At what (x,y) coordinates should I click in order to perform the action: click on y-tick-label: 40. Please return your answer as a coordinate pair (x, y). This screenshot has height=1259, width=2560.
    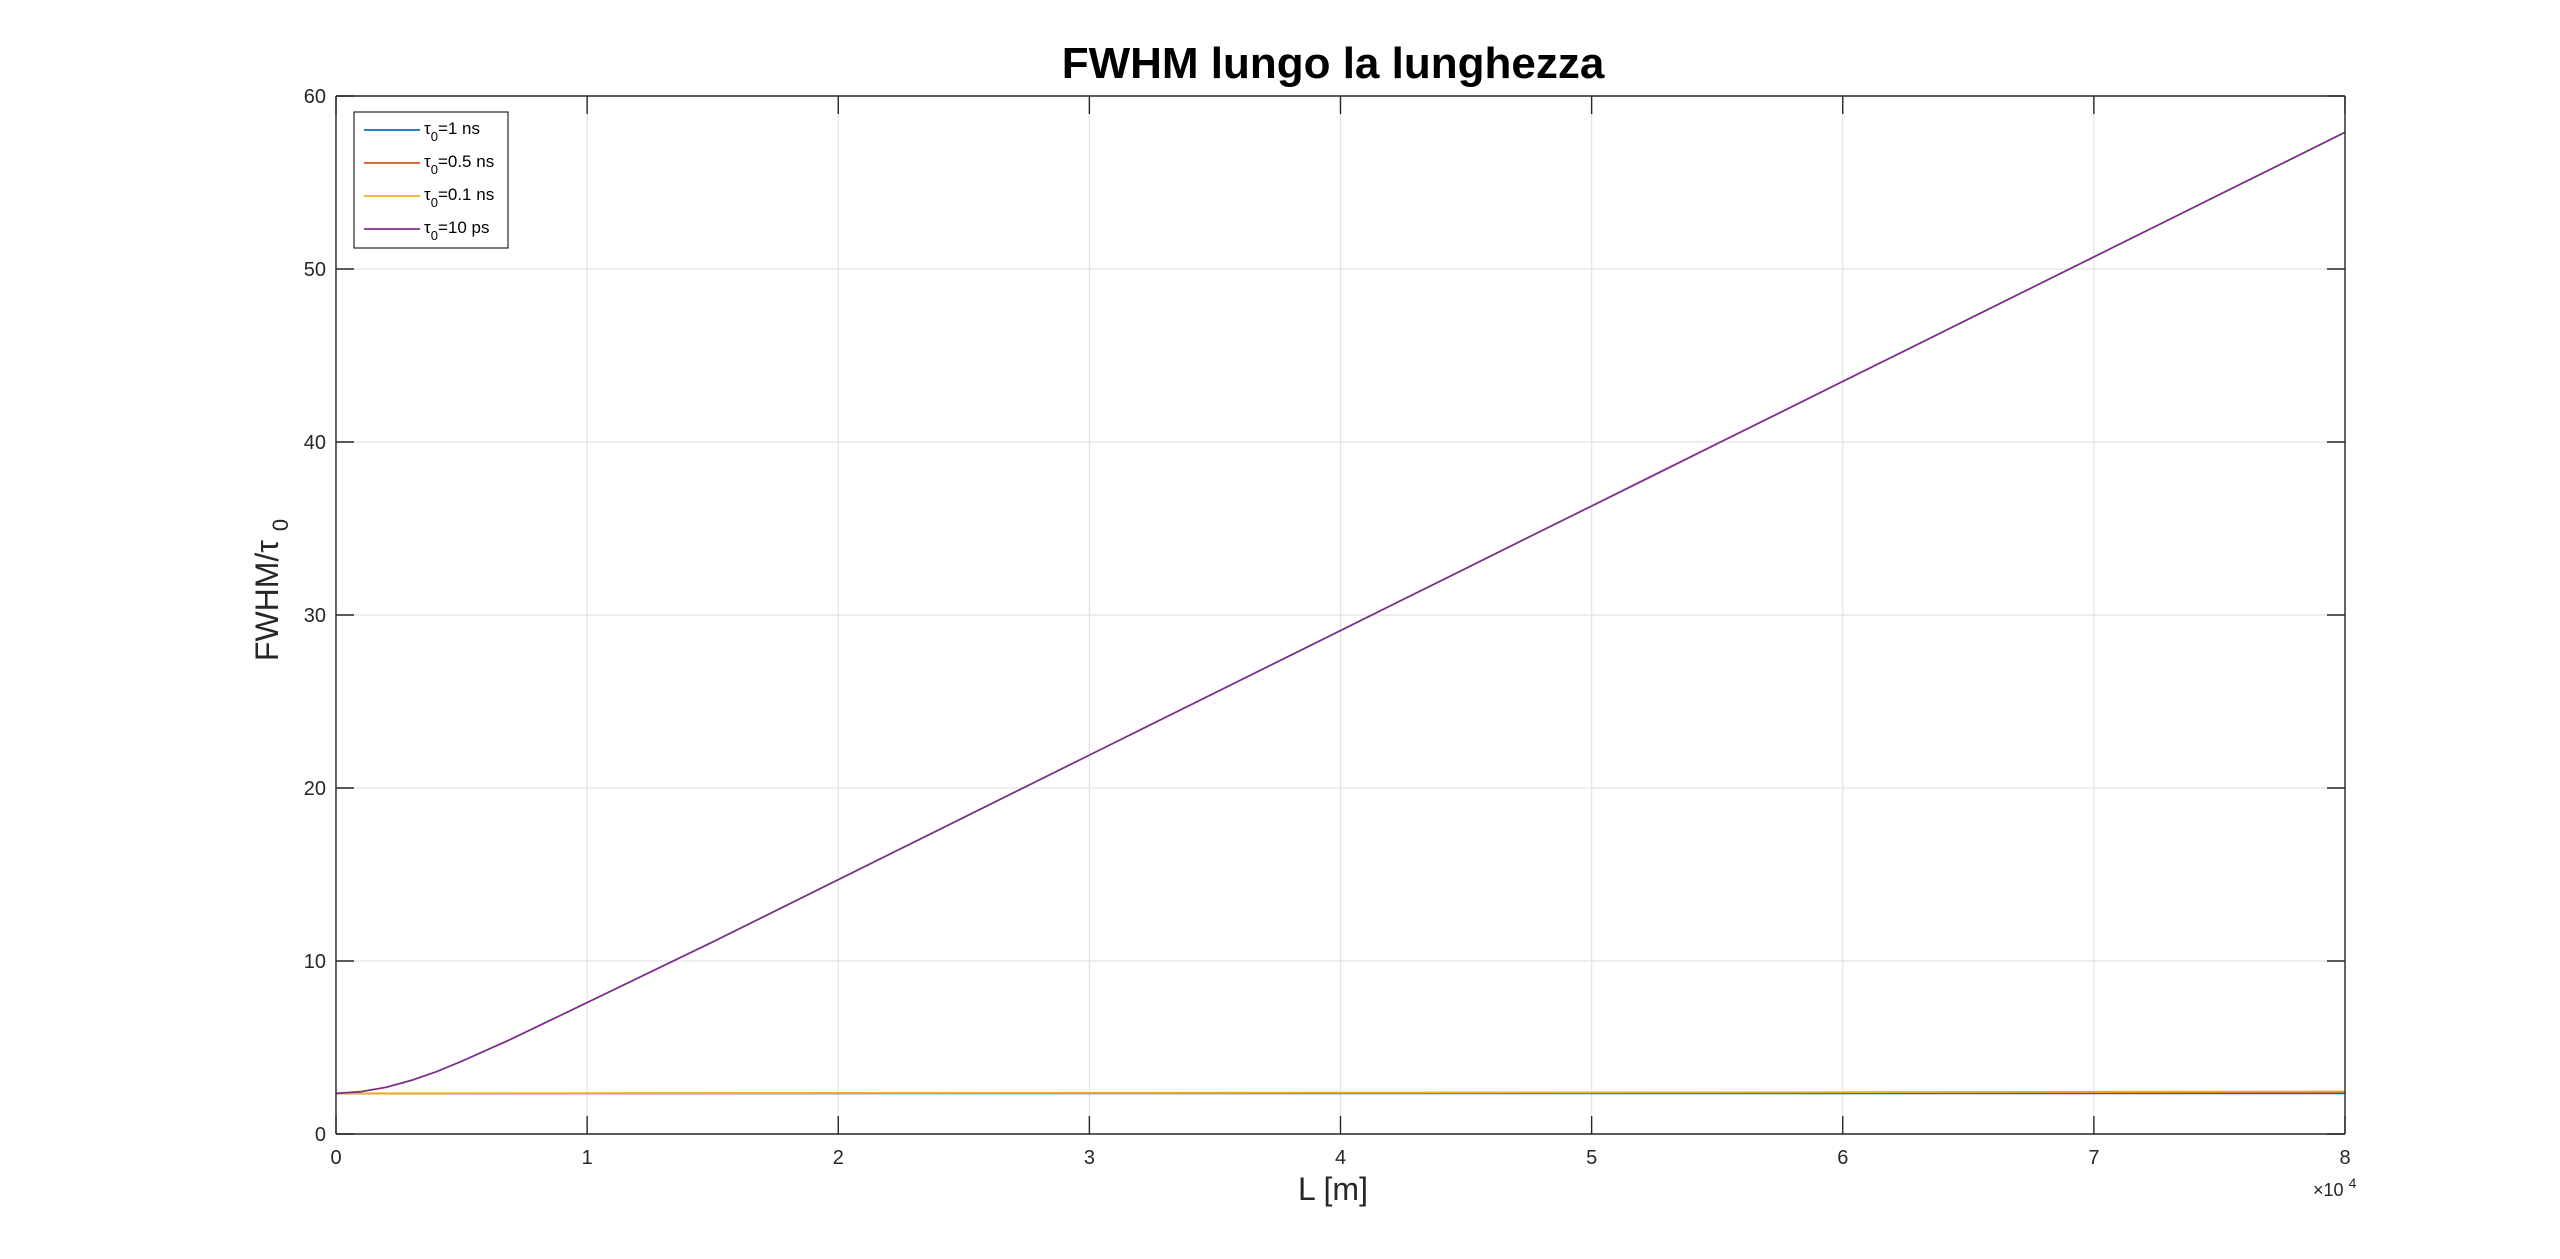
    Looking at the image, I should click on (315, 443).